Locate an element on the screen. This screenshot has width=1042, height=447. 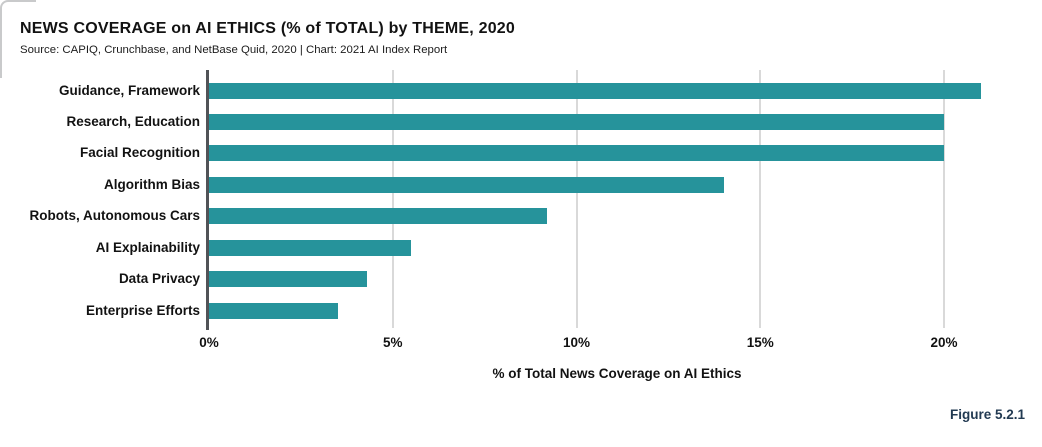
category-label: Enterprise Efforts is located at coordinates (142, 310).